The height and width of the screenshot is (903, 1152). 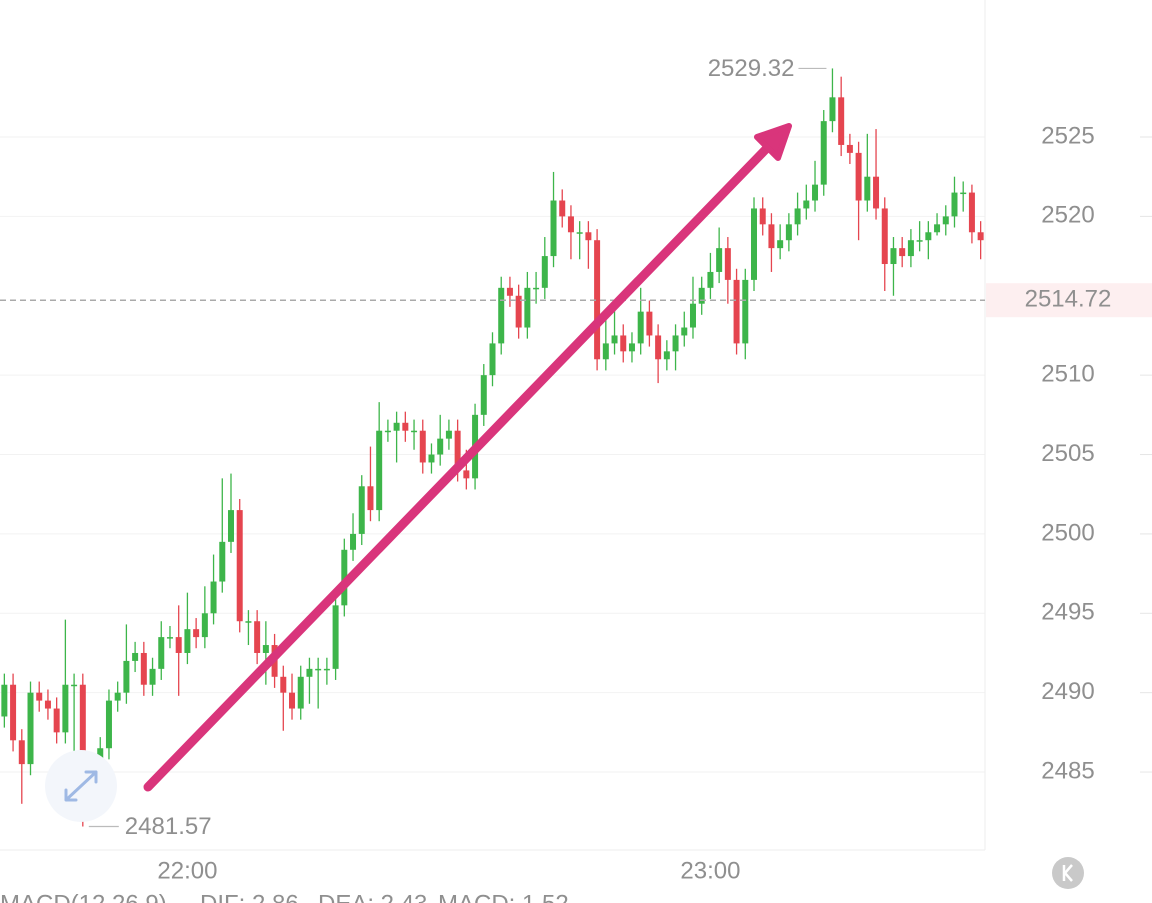 I want to click on min-label: 2481.57, so click(x=168, y=826).